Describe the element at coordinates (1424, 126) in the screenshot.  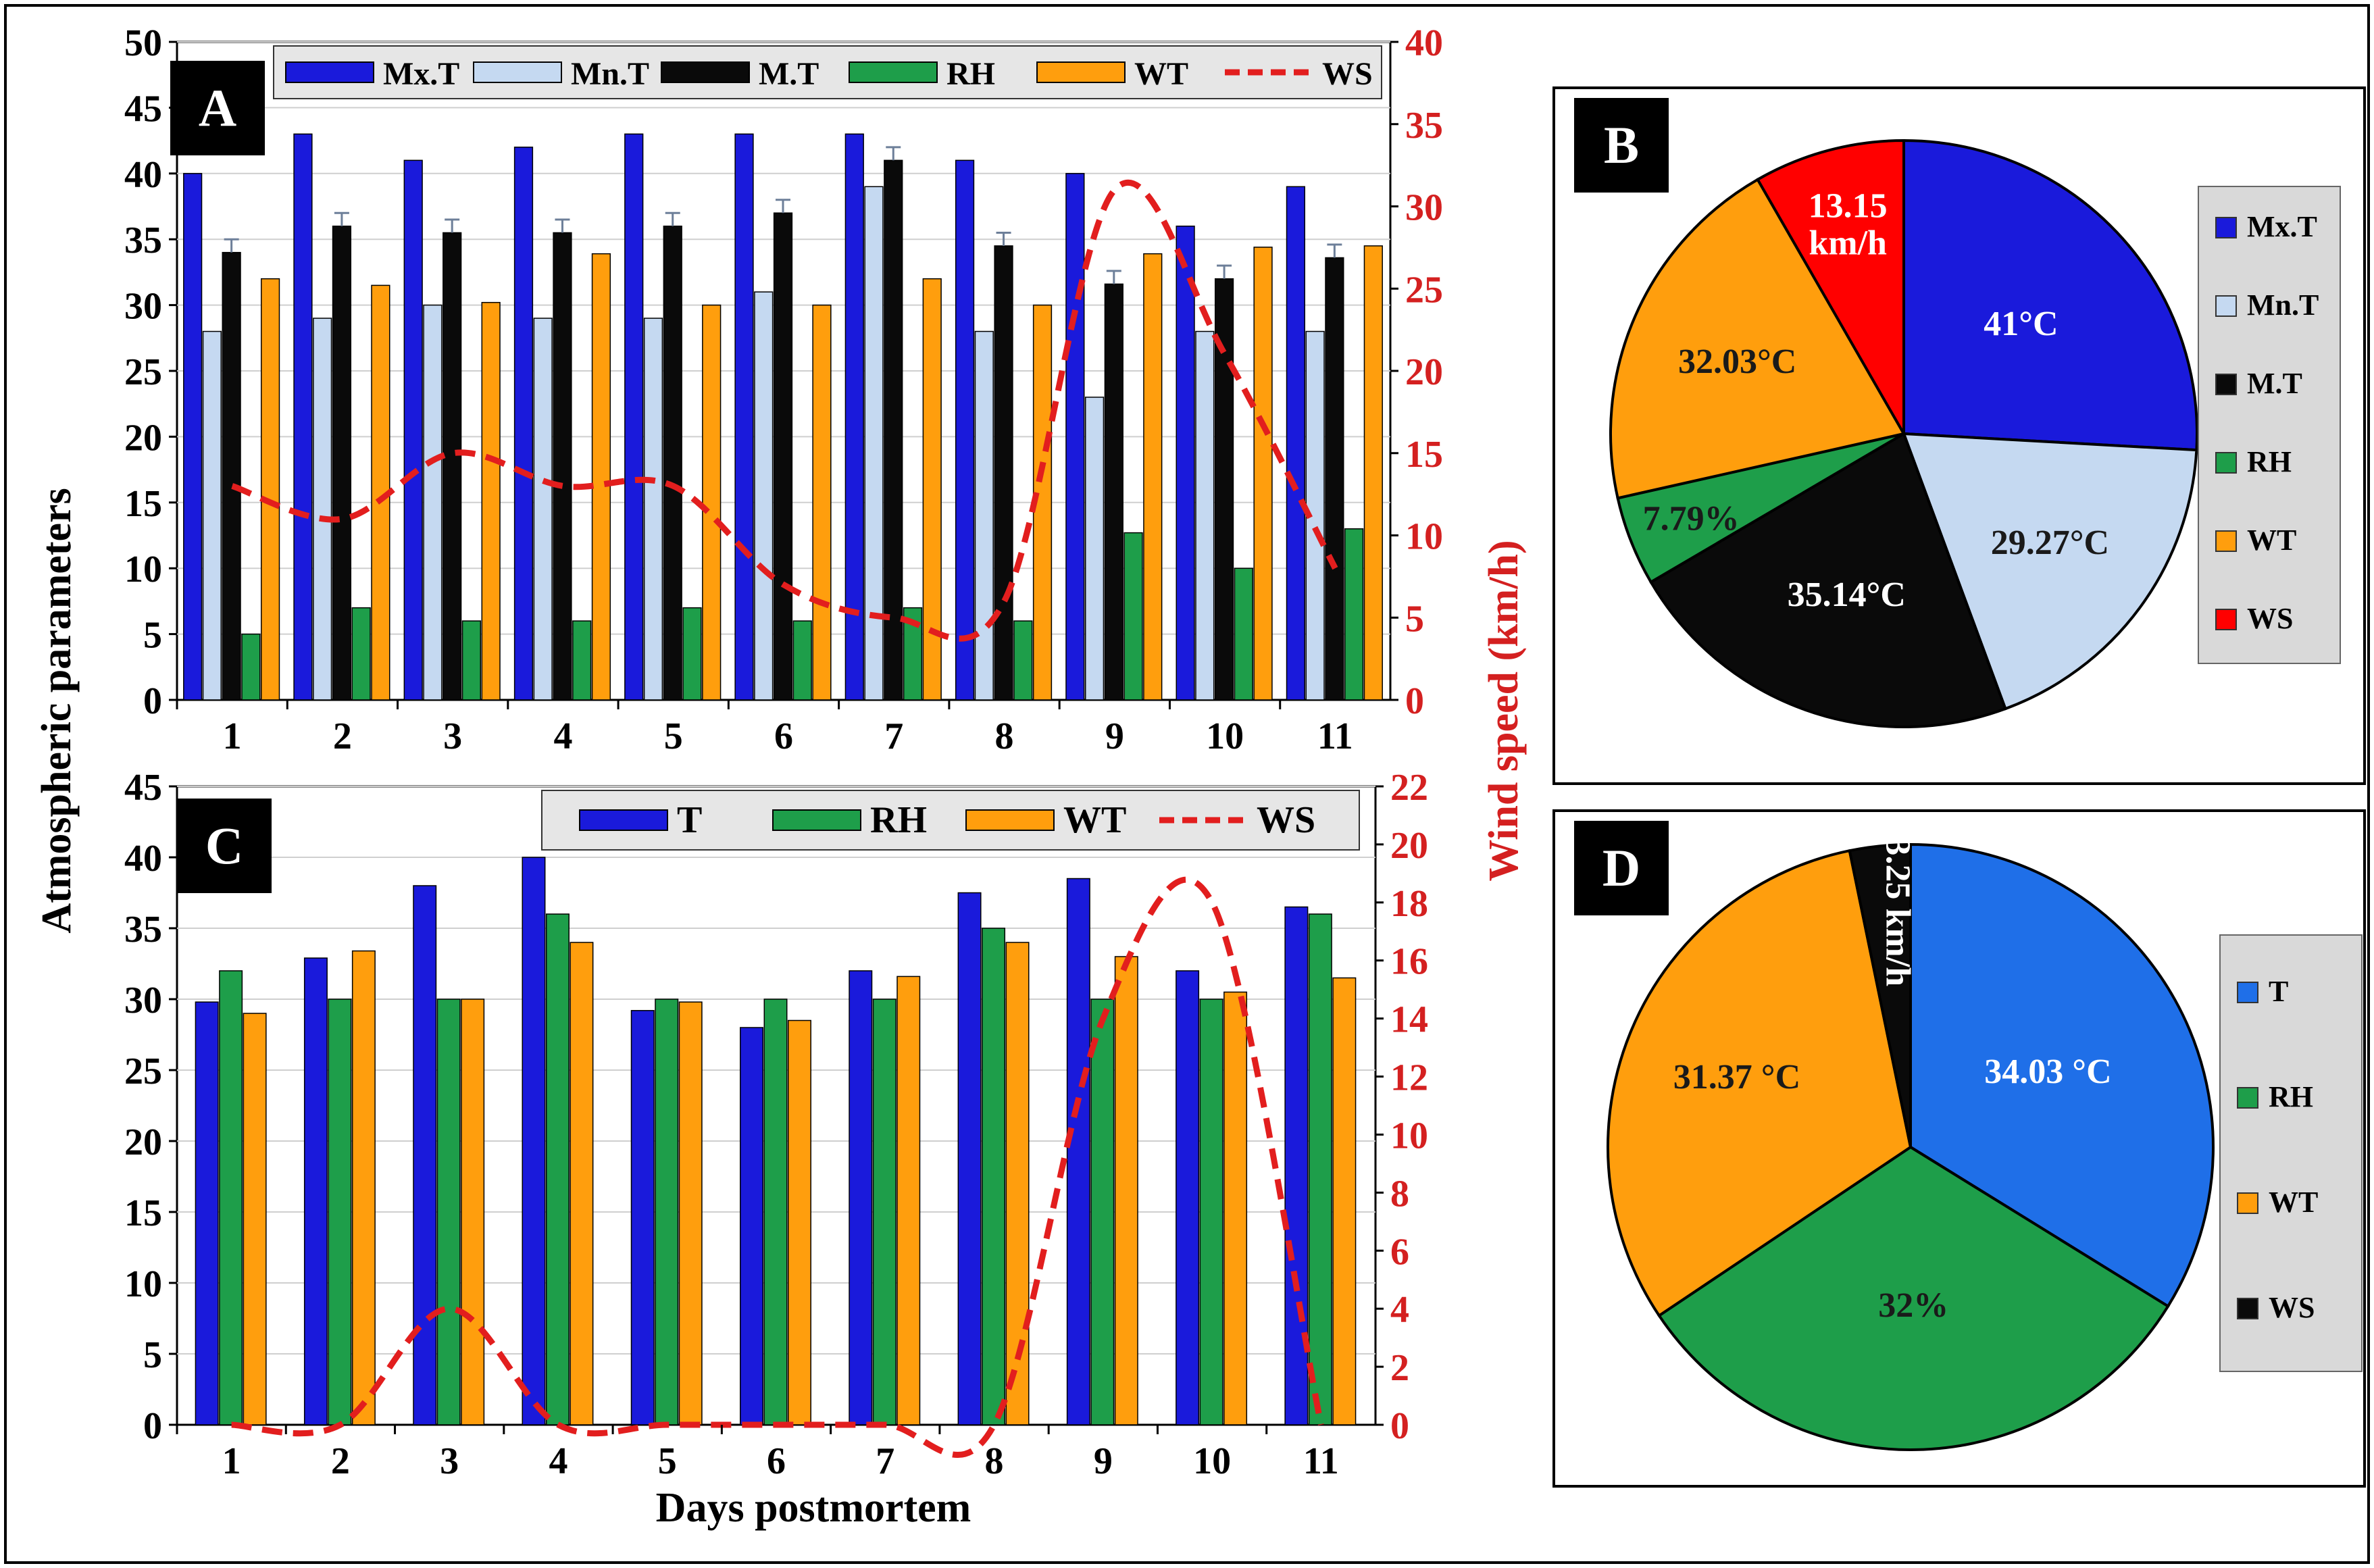
I see `y2-tick-label: 35` at that location.